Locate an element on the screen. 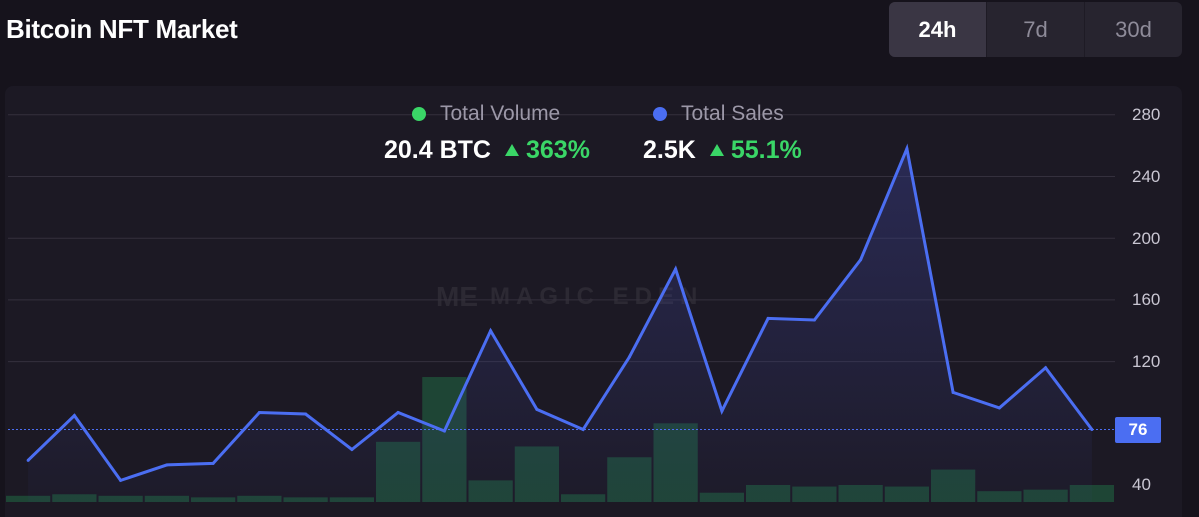 The height and width of the screenshot is (517, 1199). volume-stat: 20.4 BTC 363% is located at coordinates (487, 150).